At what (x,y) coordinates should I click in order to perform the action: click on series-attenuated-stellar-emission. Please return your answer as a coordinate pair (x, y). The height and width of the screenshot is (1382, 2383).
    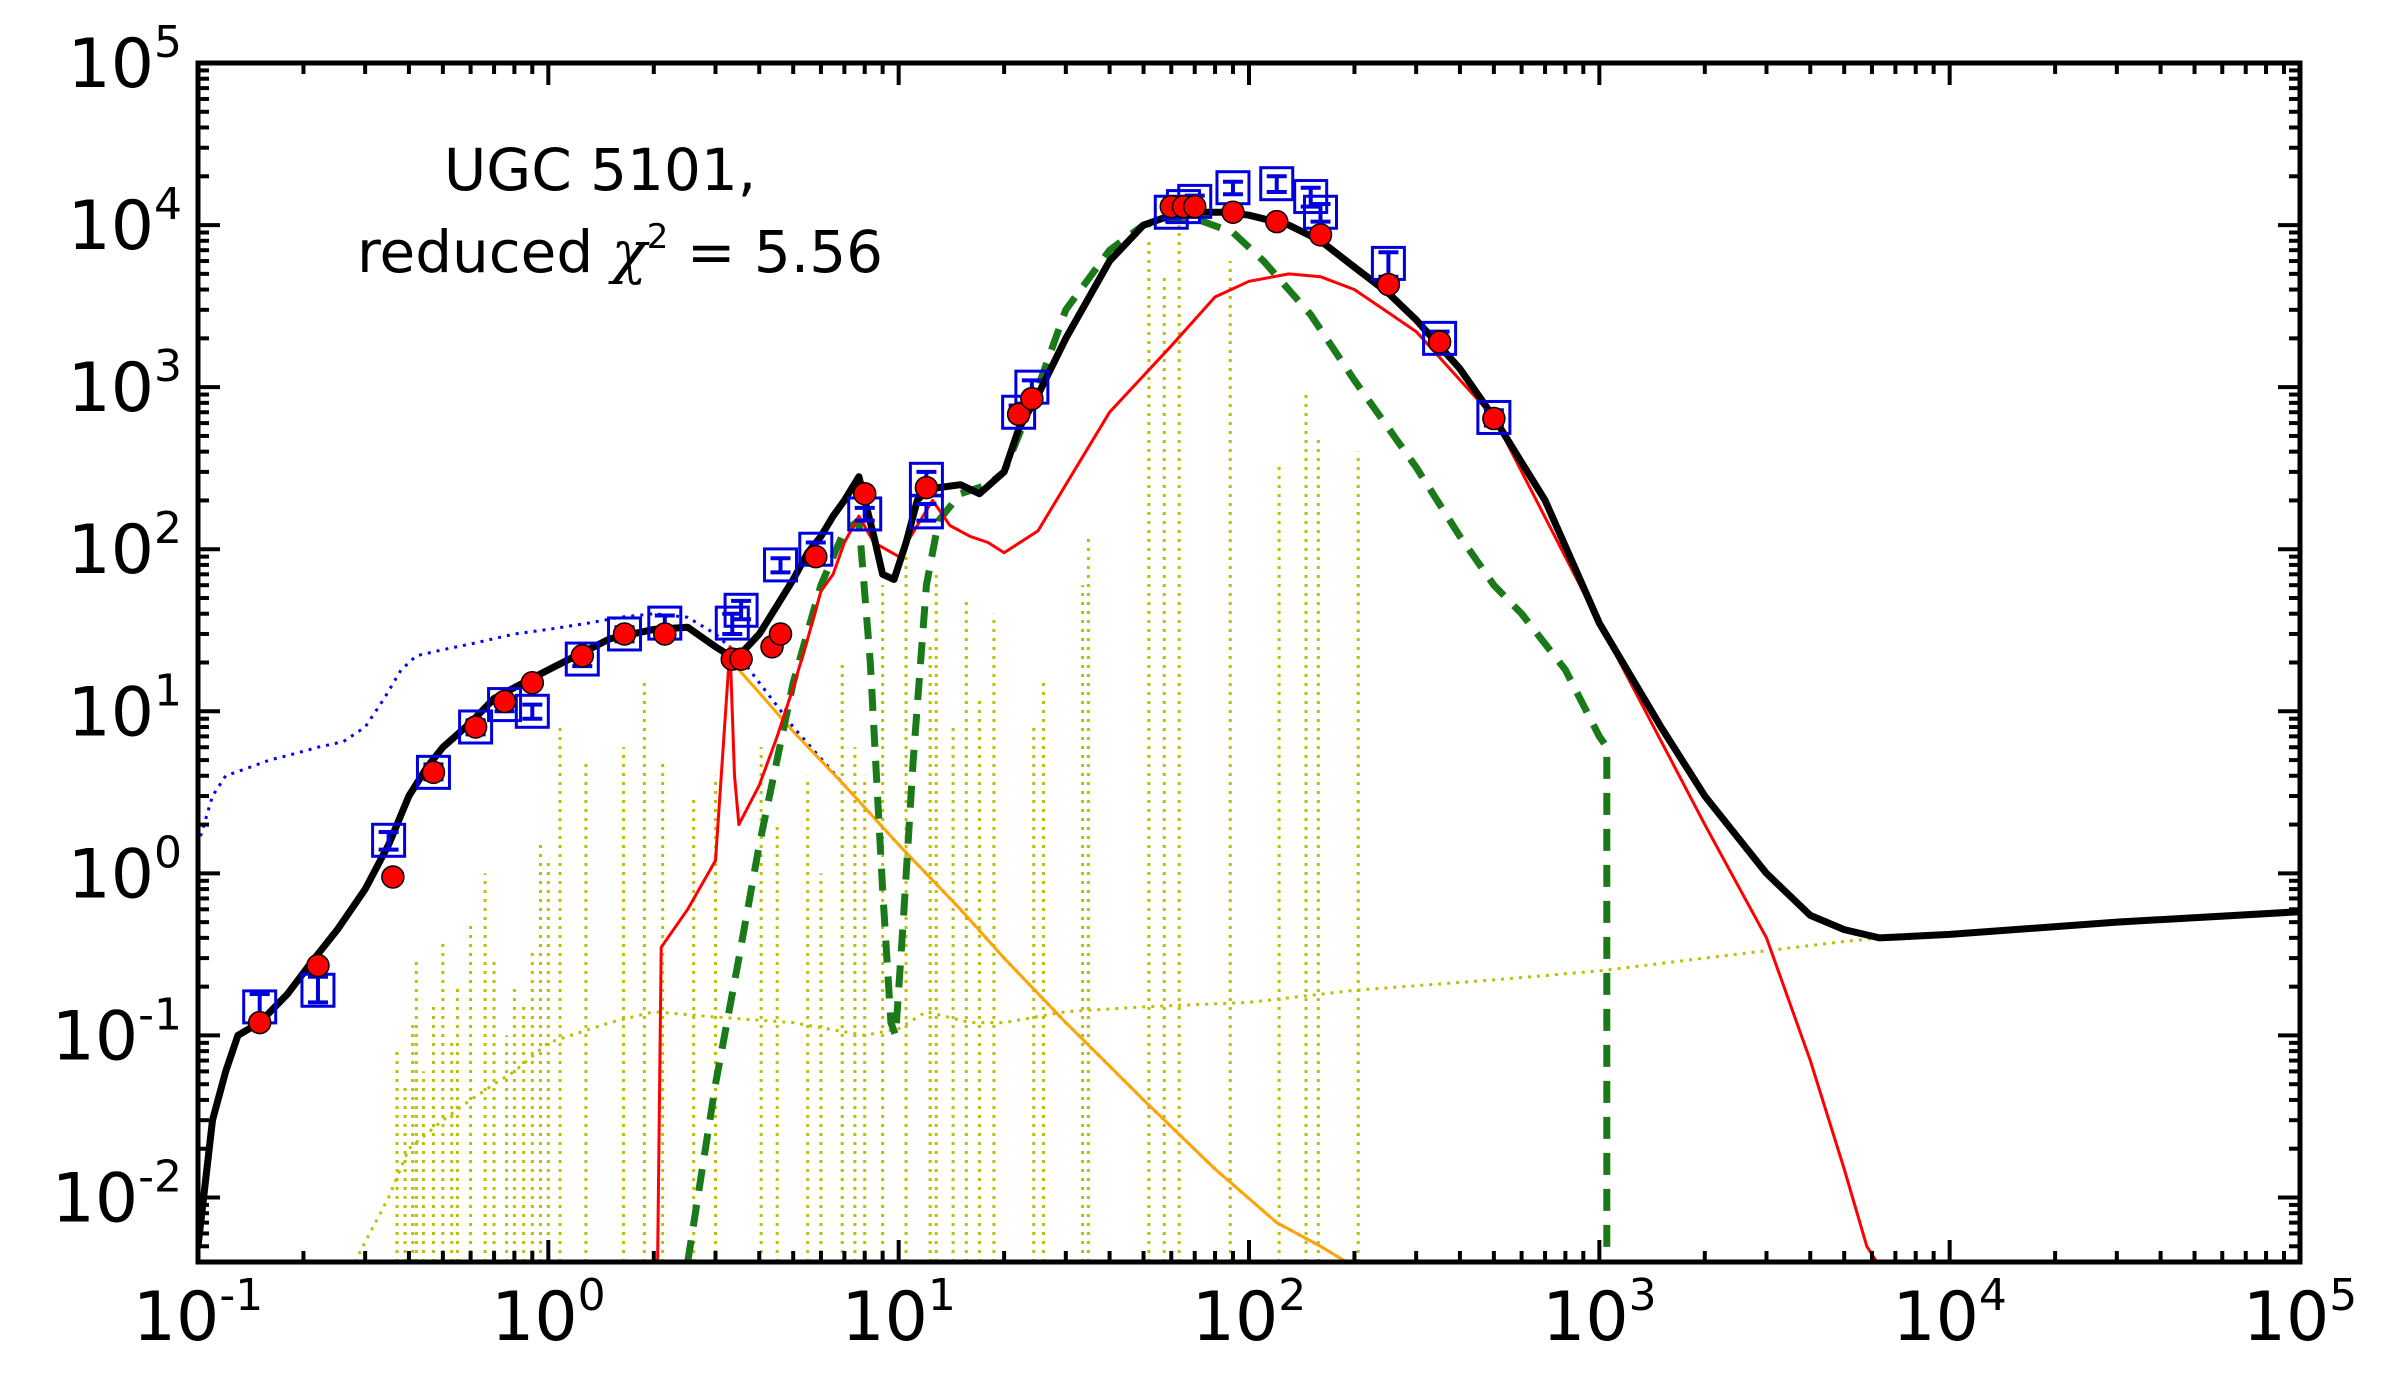
    Looking at the image, I should click on (1038, 961).